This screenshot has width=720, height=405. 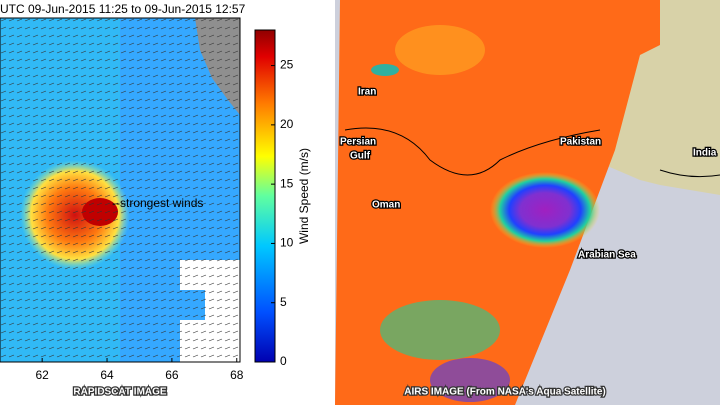 I want to click on map-label: India, so click(x=705, y=153).